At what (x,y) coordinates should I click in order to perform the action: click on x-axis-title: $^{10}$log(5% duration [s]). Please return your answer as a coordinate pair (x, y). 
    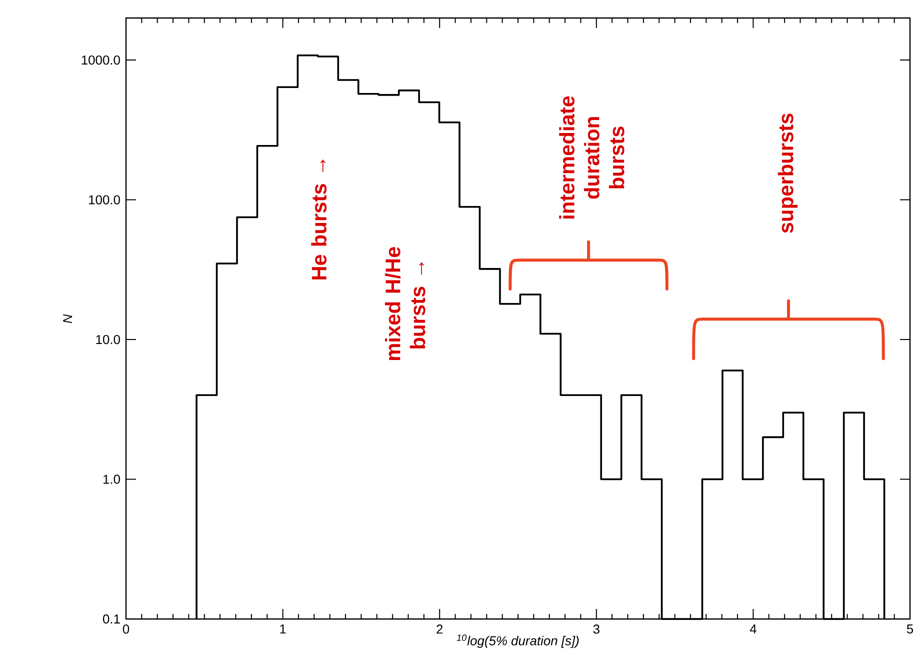
    Looking at the image, I should click on (517, 641).